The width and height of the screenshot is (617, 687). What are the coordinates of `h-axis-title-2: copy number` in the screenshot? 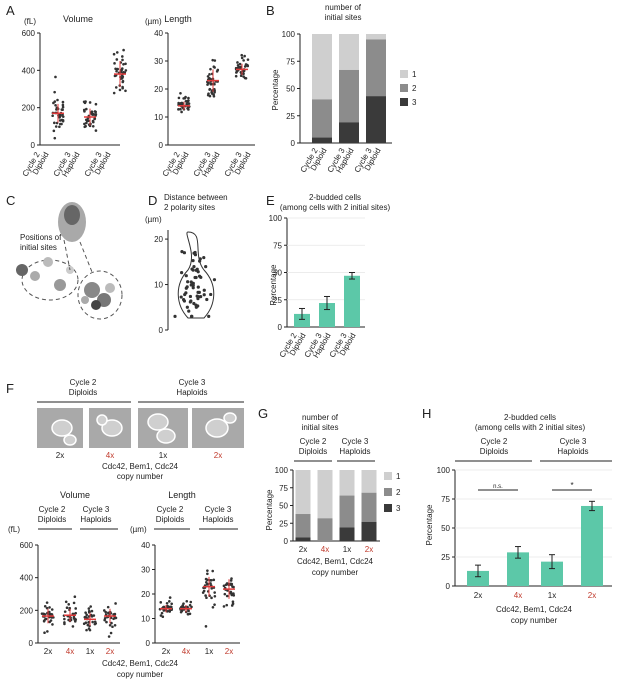 It's located at (534, 620).